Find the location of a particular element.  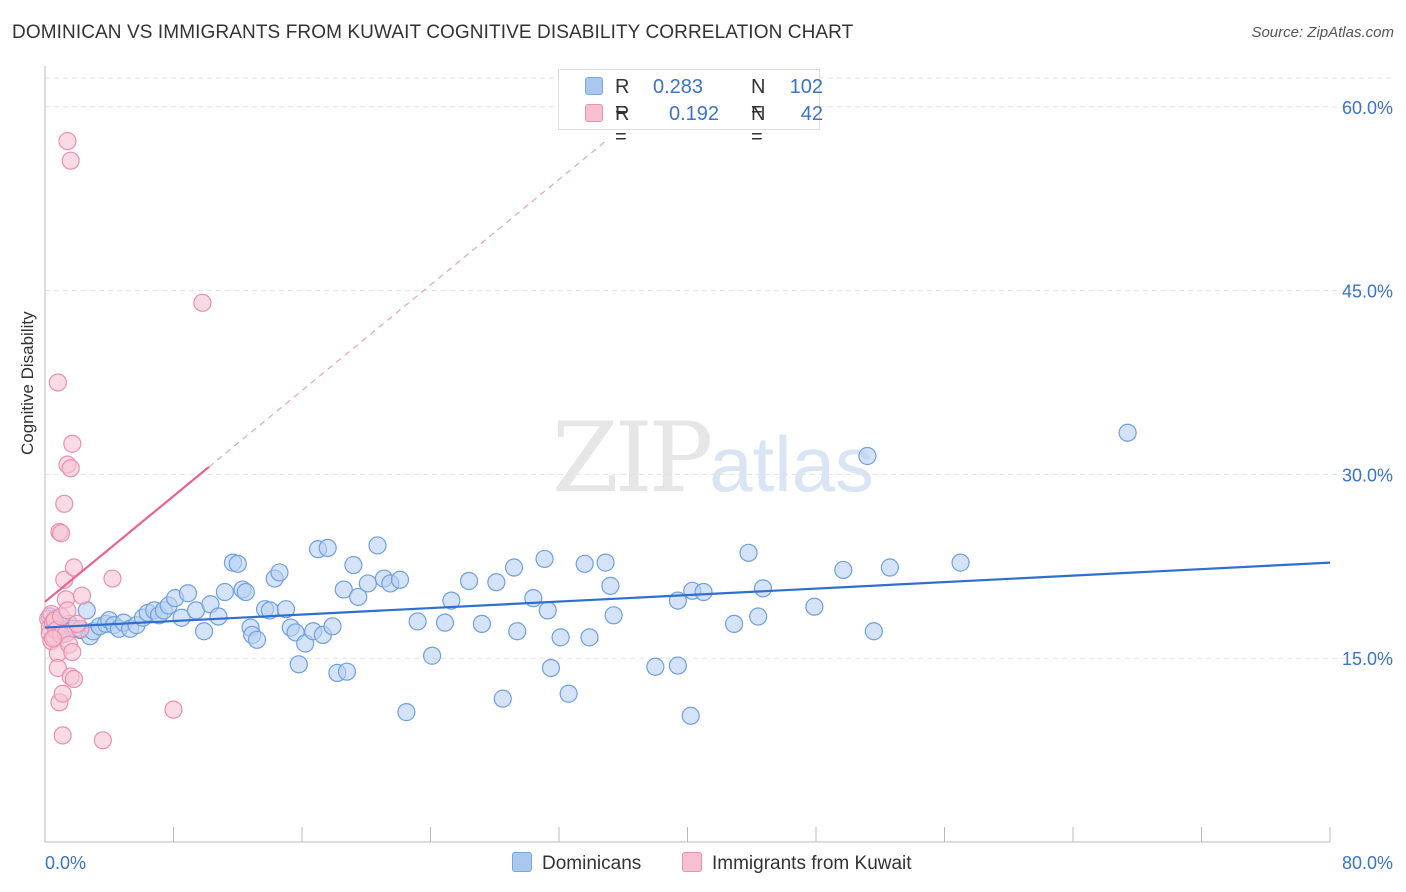

y-tick-label: 45.0% is located at coordinates (1367, 292).